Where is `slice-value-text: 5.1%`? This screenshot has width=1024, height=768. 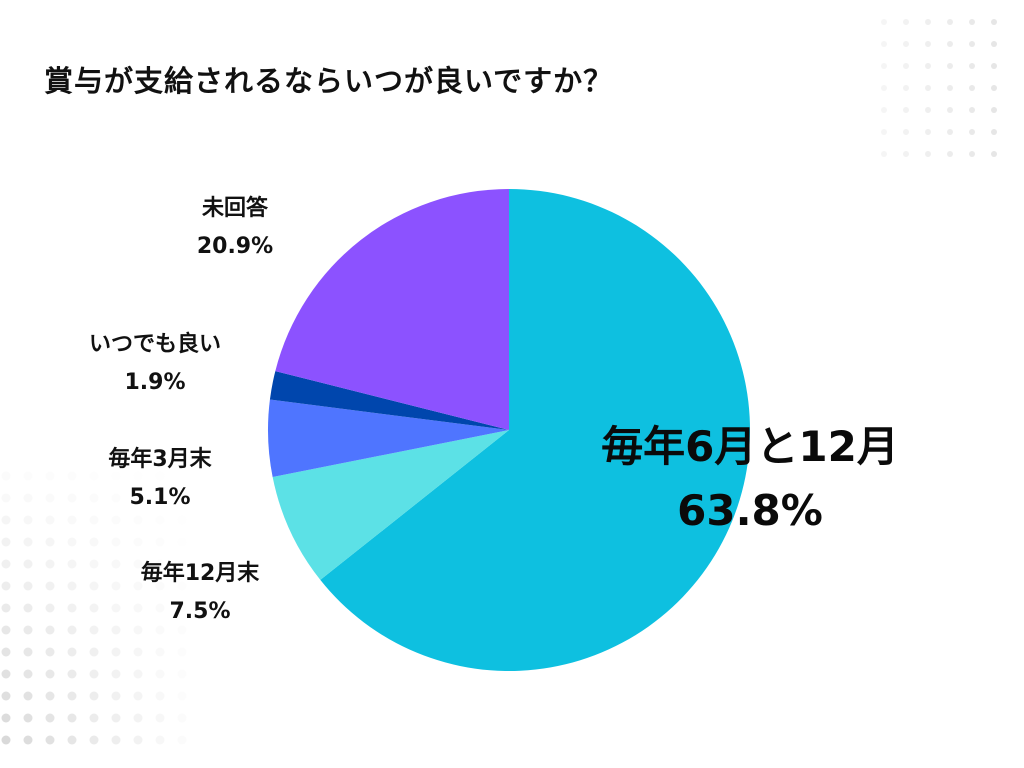 slice-value-text: 5.1% is located at coordinates (160, 497).